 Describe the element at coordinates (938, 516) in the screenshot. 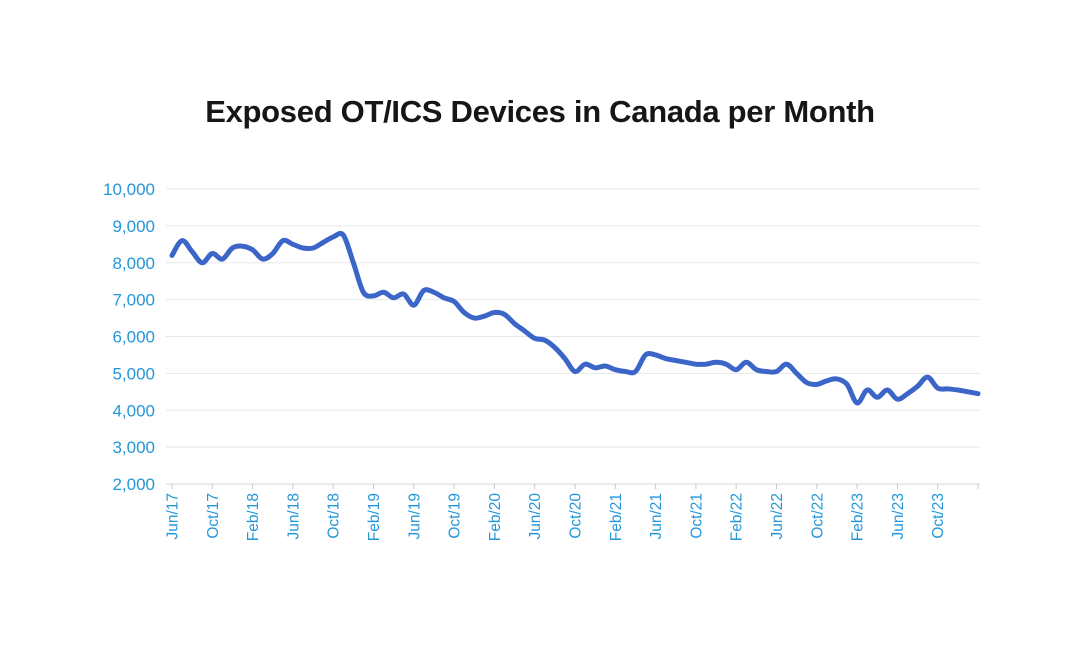

I see `x-axis-tick-label: Oct/23` at that location.